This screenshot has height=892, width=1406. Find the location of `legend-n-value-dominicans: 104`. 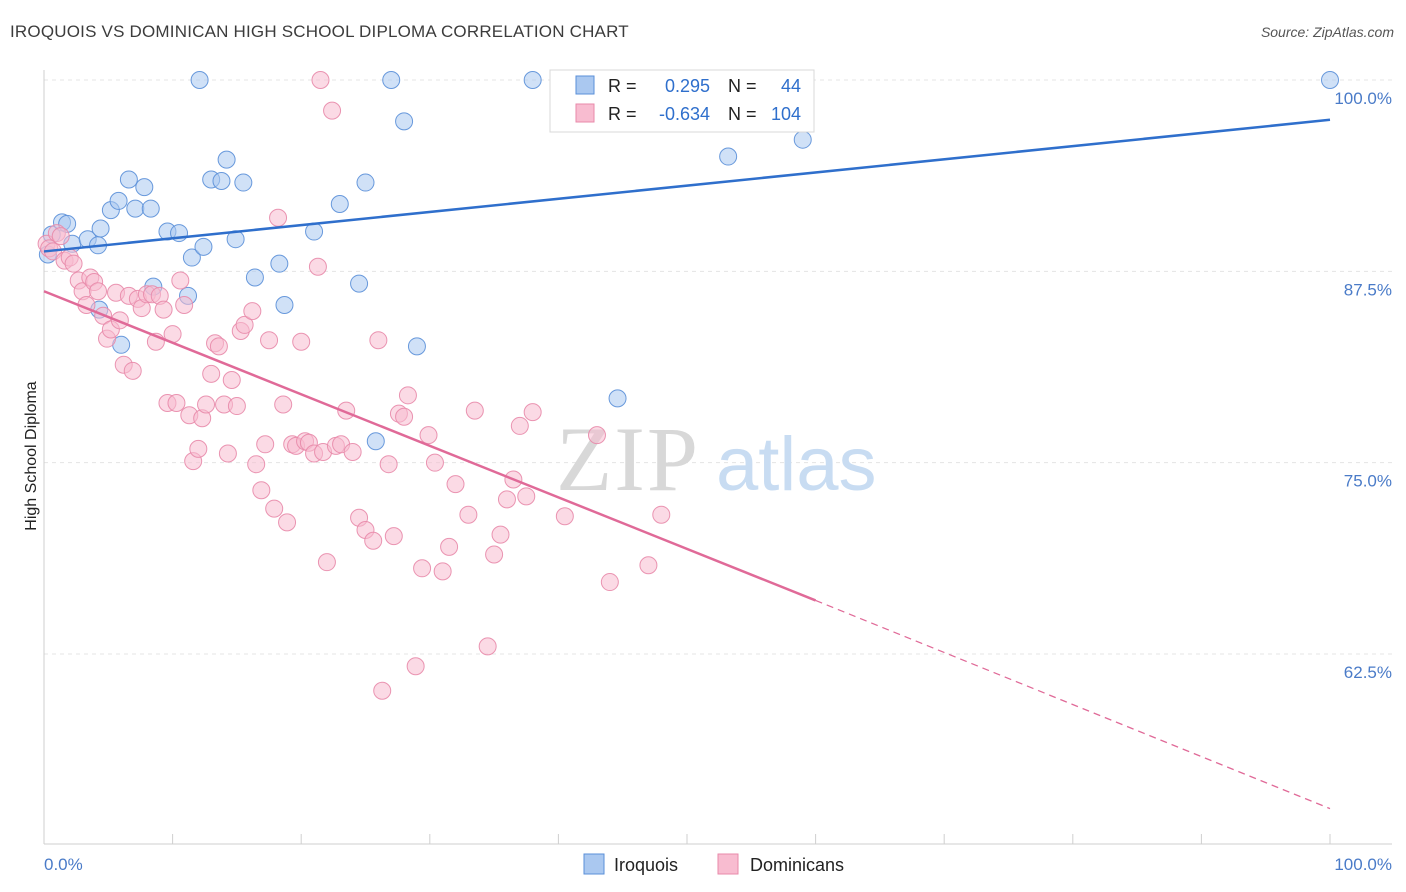

legend-n-value-dominicans: 104 is located at coordinates (786, 114).